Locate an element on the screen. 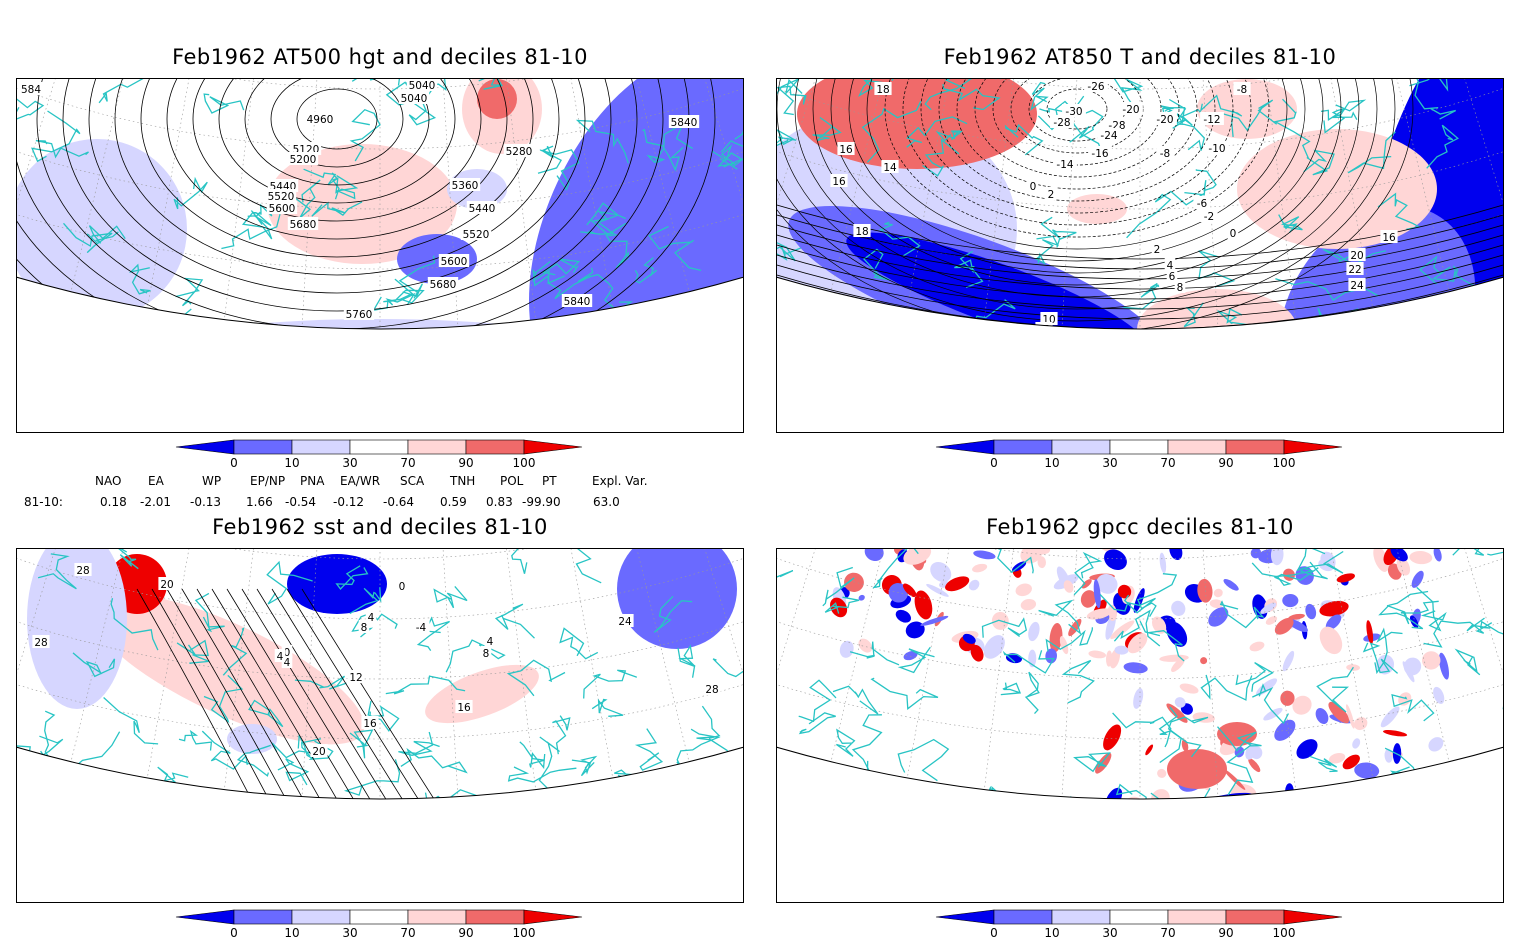  colorbar-sst: 0 10 30 70 90 100 is located at coordinates (379, 924).